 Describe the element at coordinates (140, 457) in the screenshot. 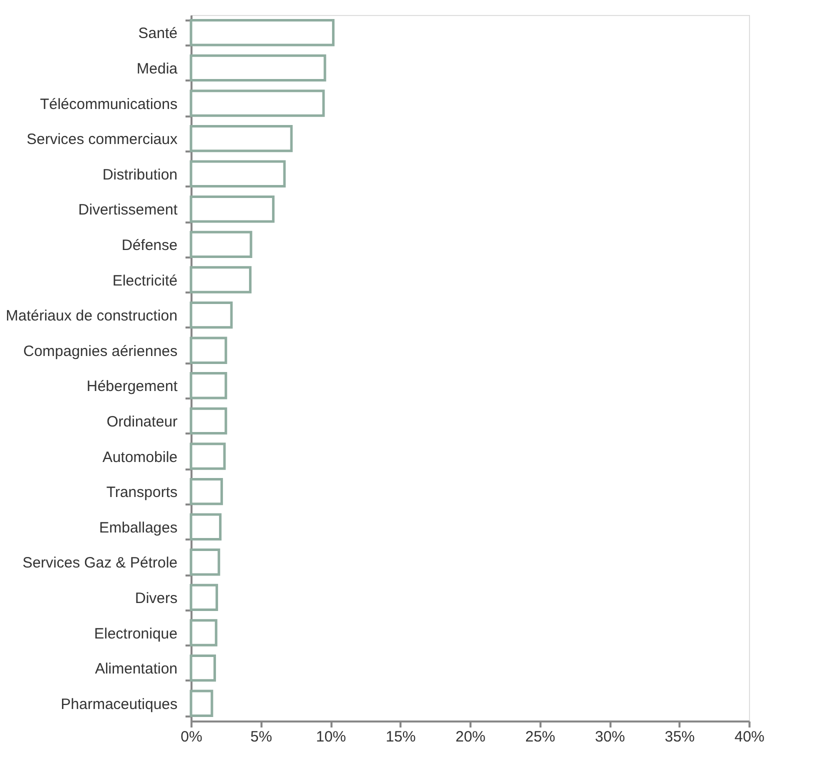

I see `y-tick-label: Automobile` at that location.